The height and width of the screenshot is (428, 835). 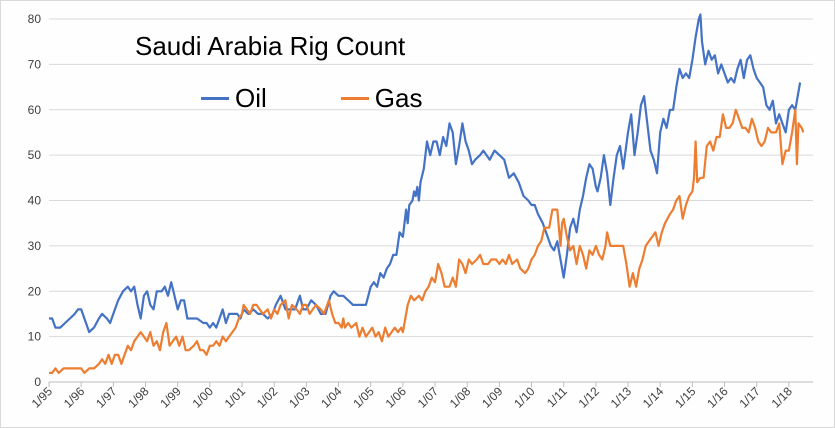 What do you see at coordinates (354, 98) in the screenshot?
I see `legend-swatch-gas` at bounding box center [354, 98].